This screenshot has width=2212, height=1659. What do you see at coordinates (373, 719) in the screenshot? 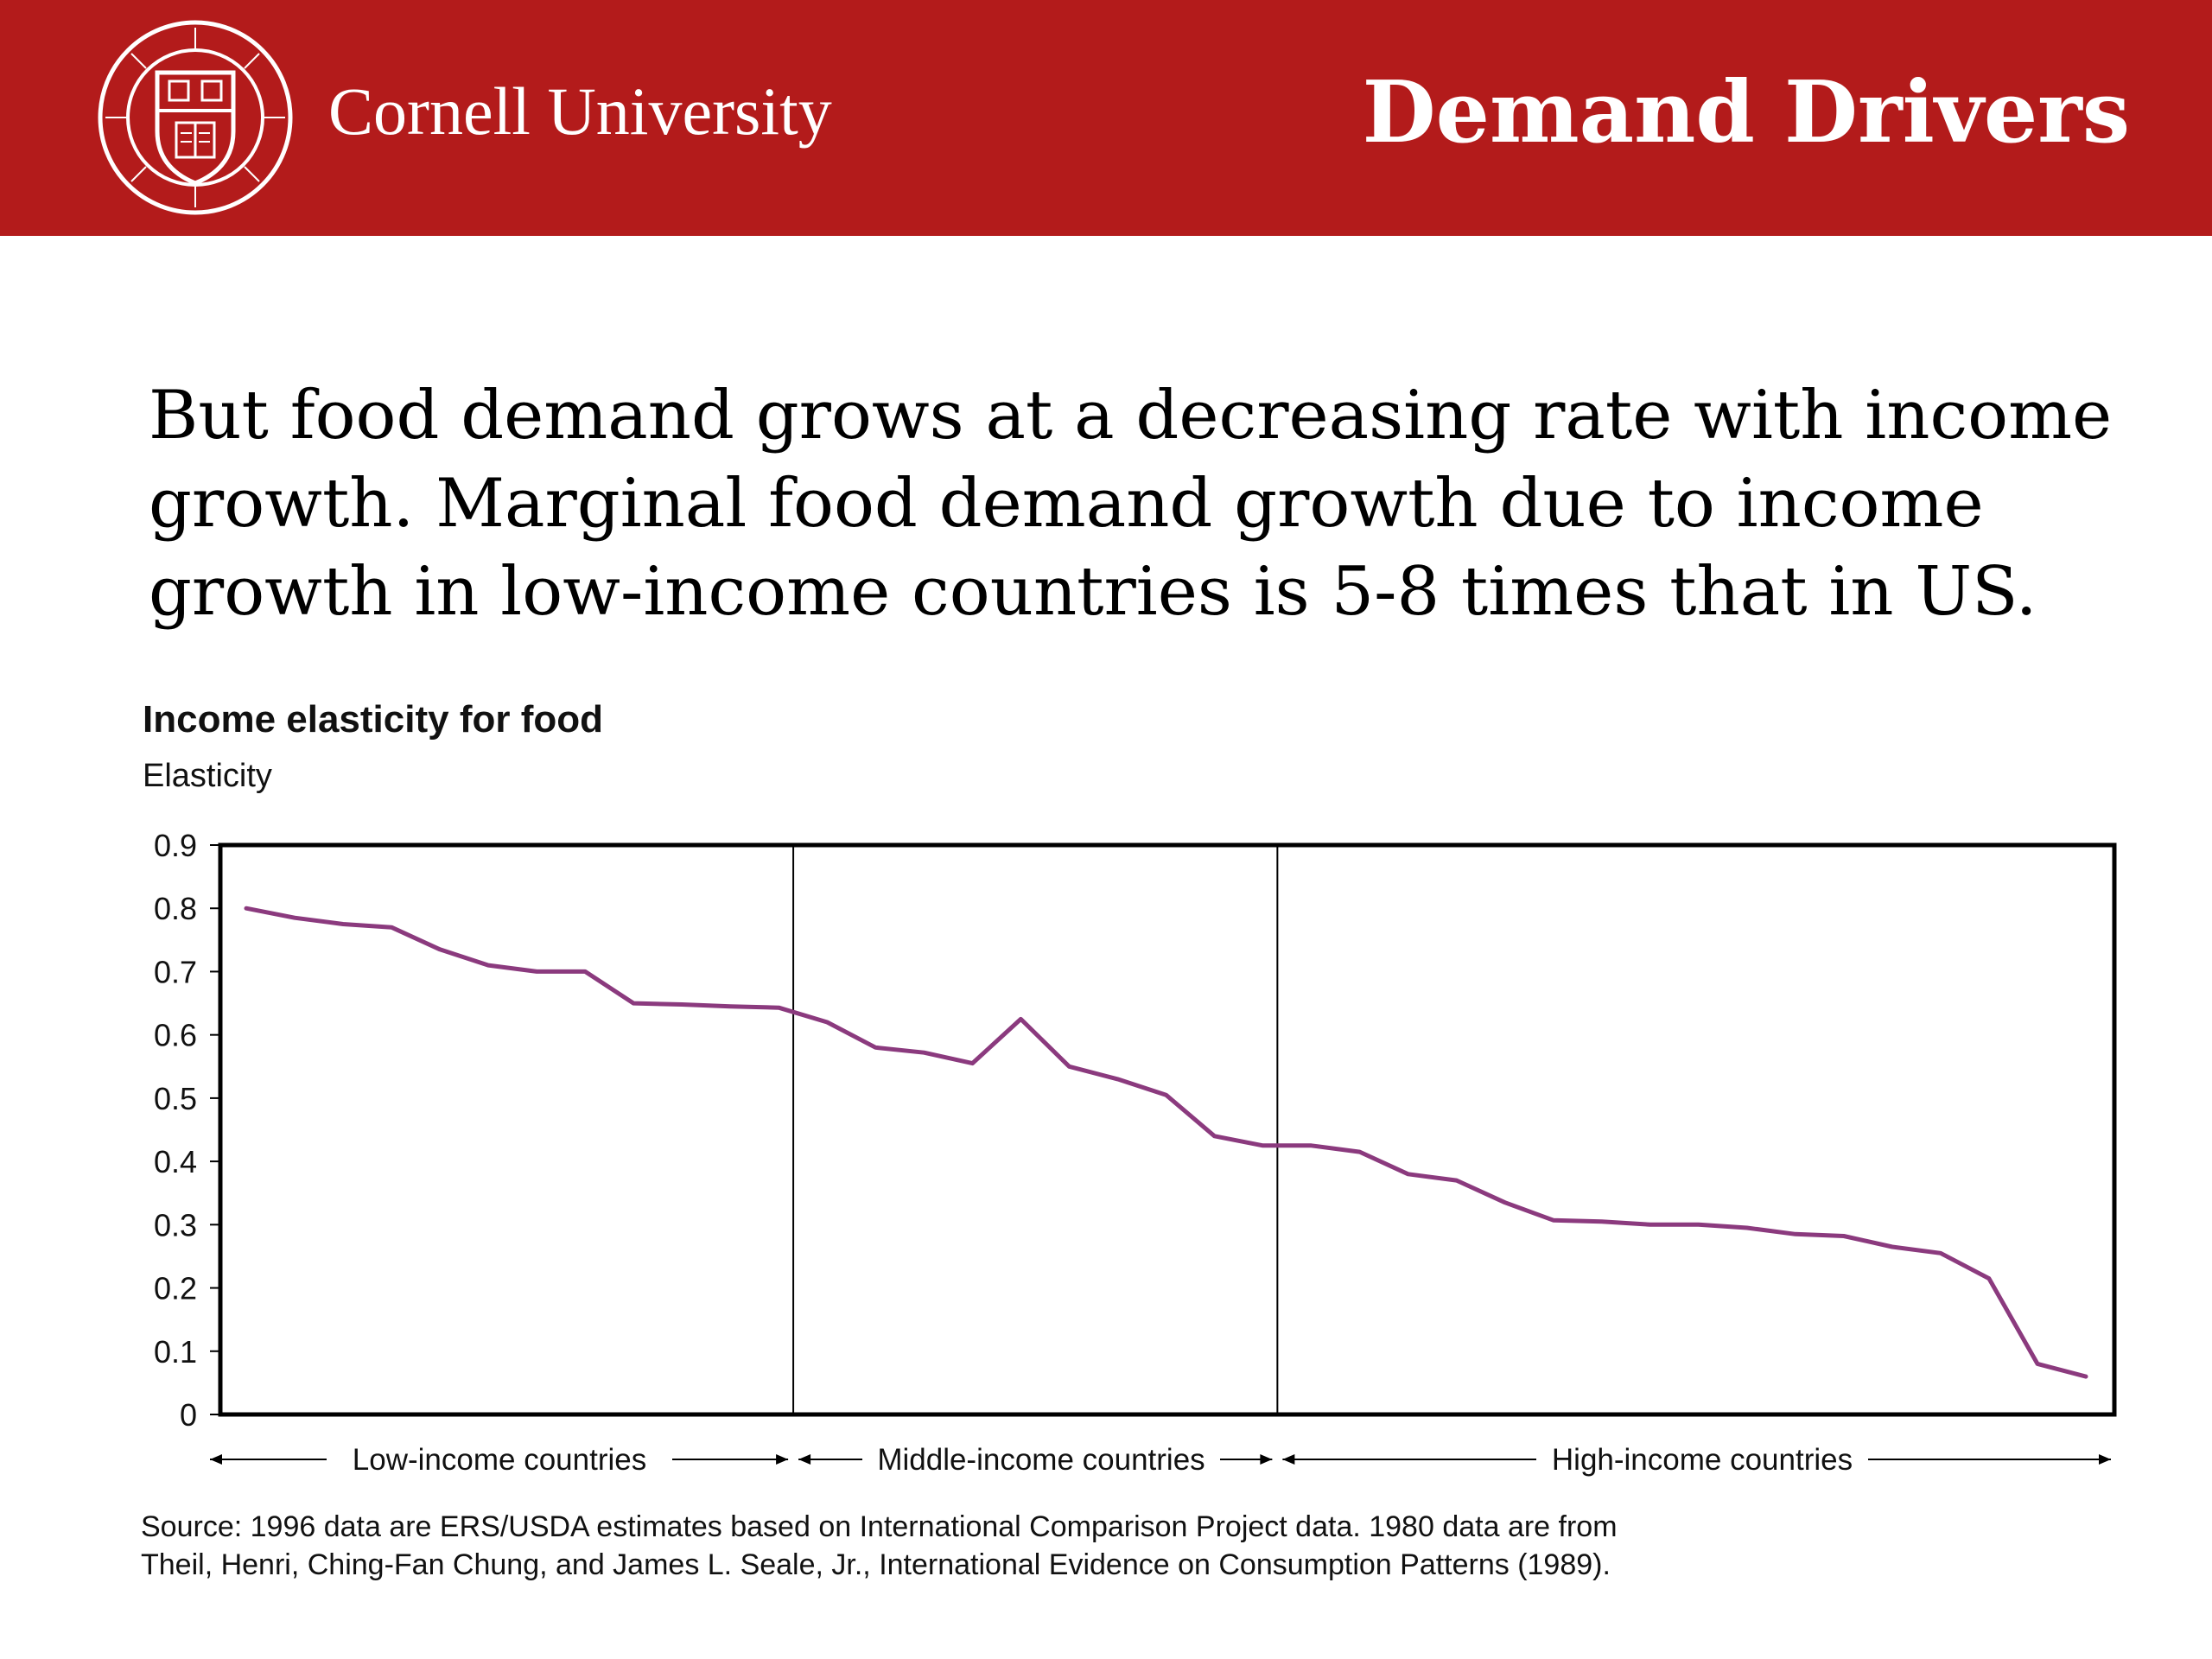
I see `chart-title: Income elasticity for food` at bounding box center [373, 719].